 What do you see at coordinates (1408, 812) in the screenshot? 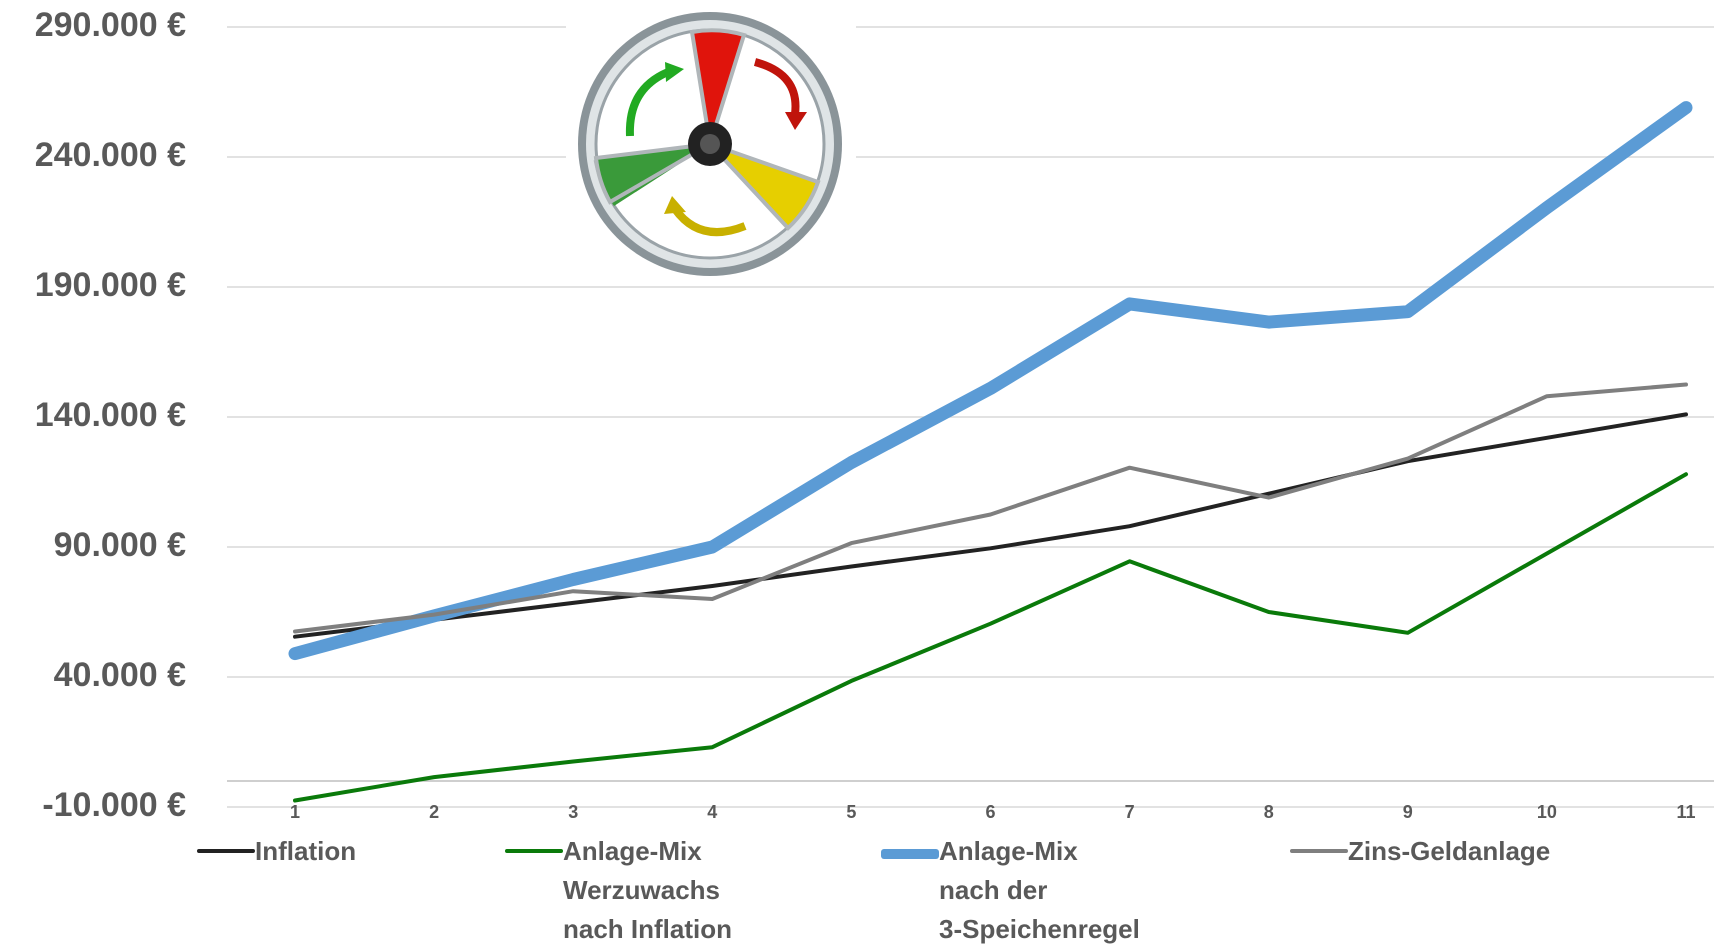
I see `x-tick-label: 9` at bounding box center [1408, 812].